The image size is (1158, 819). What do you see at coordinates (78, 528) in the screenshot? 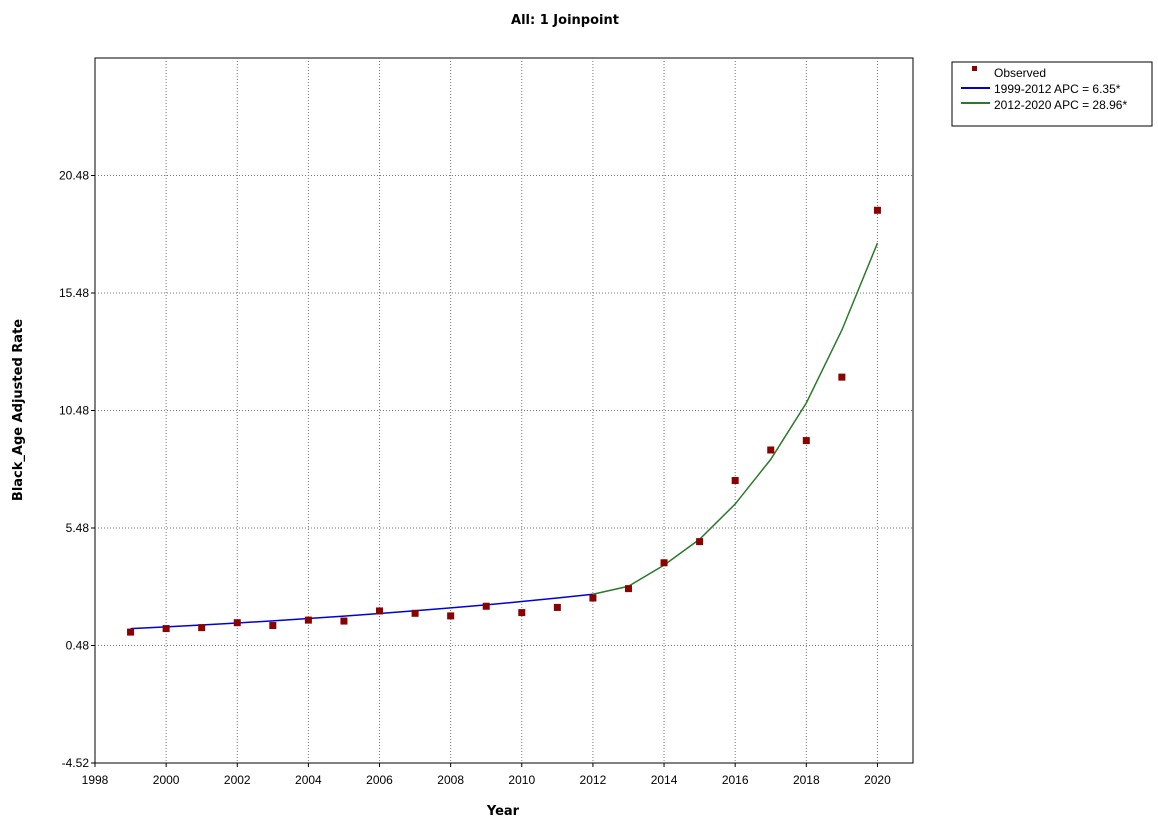
I see `y-tick-label: 5.48` at bounding box center [78, 528].